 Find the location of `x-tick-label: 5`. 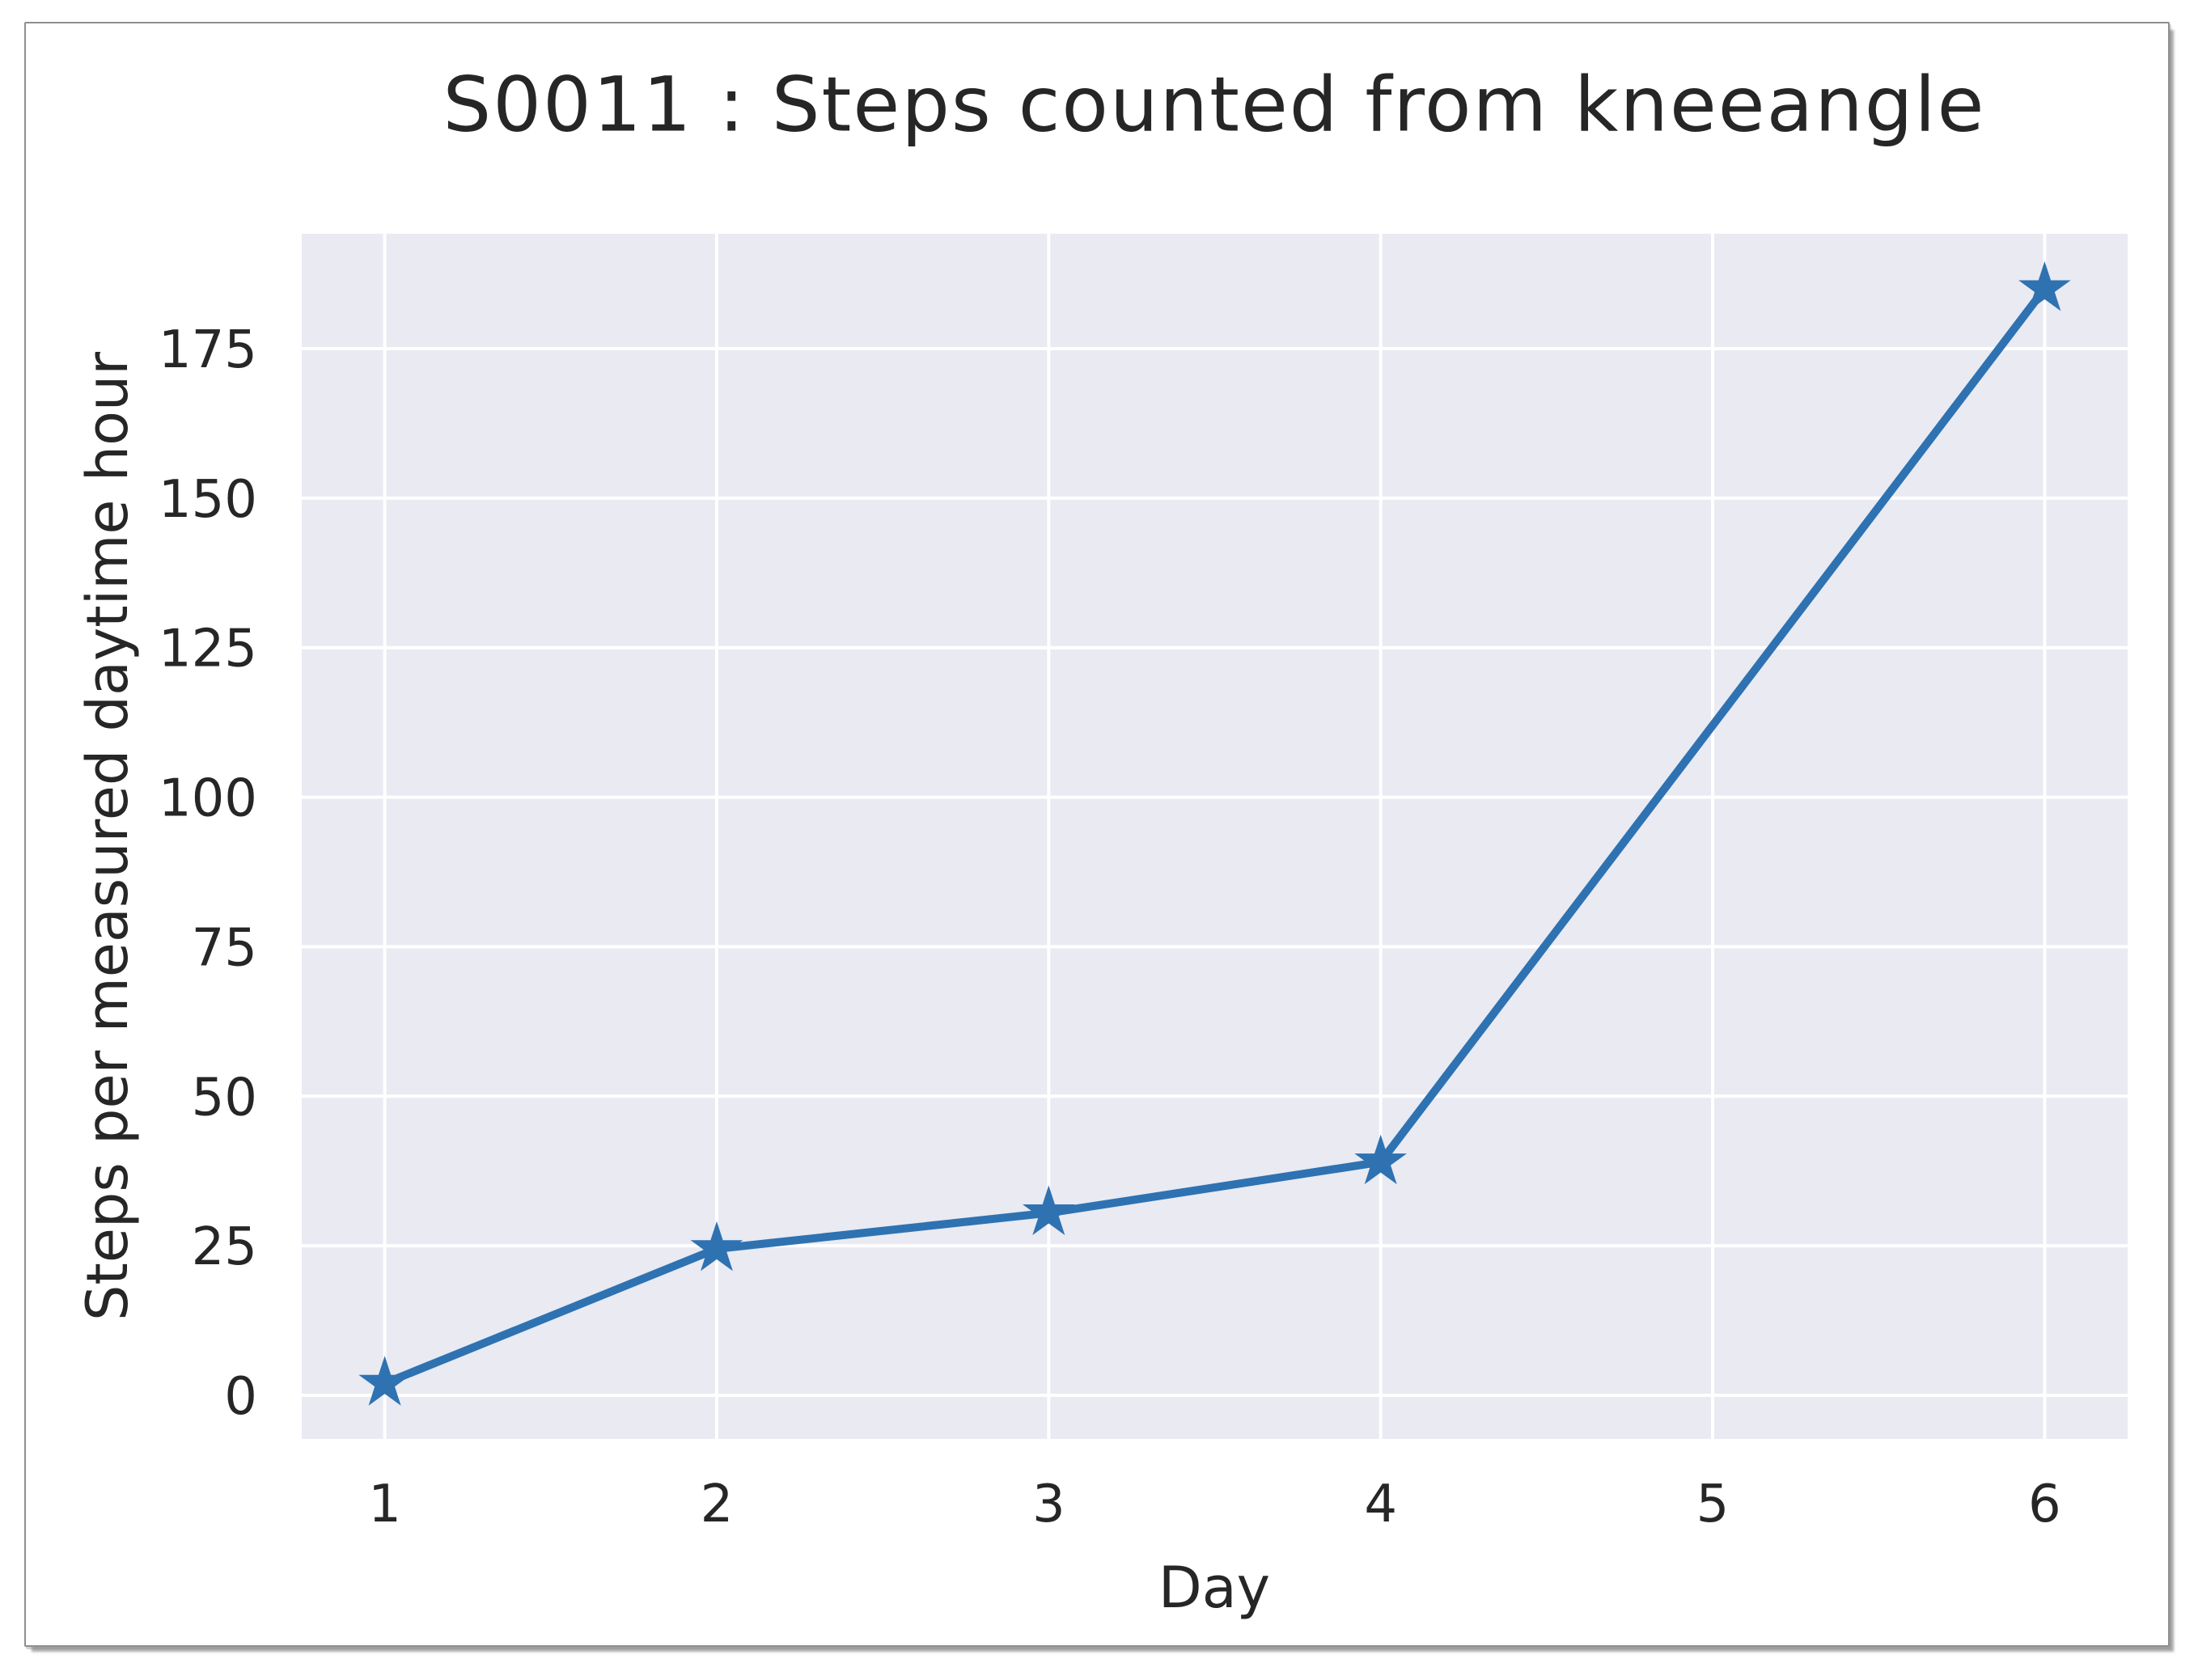

x-tick-label: 5 is located at coordinates (1713, 1504).